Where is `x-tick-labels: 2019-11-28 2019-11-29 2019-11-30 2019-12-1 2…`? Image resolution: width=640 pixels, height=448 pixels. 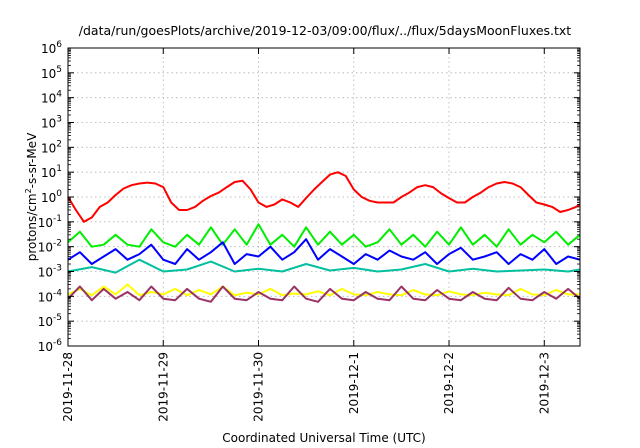
x-tick-labels: 2019-11-28 2019-11-29 2019-11-30 2019-12-1 2… is located at coordinates (306, 387).